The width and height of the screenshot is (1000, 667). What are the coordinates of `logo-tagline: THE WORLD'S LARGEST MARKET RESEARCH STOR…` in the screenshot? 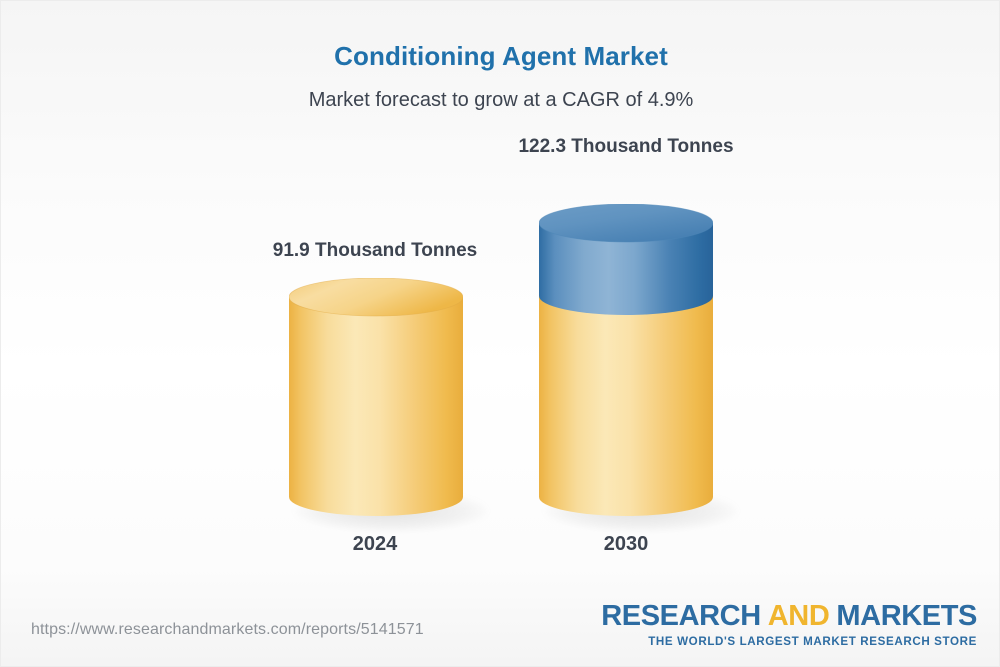 It's located at (812, 641).